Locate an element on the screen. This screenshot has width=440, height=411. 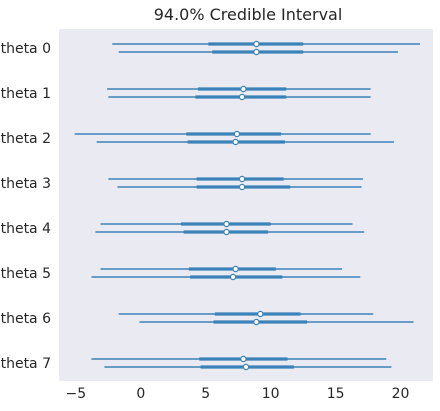
y-tick-label: theta 2 is located at coordinates (26, 139).